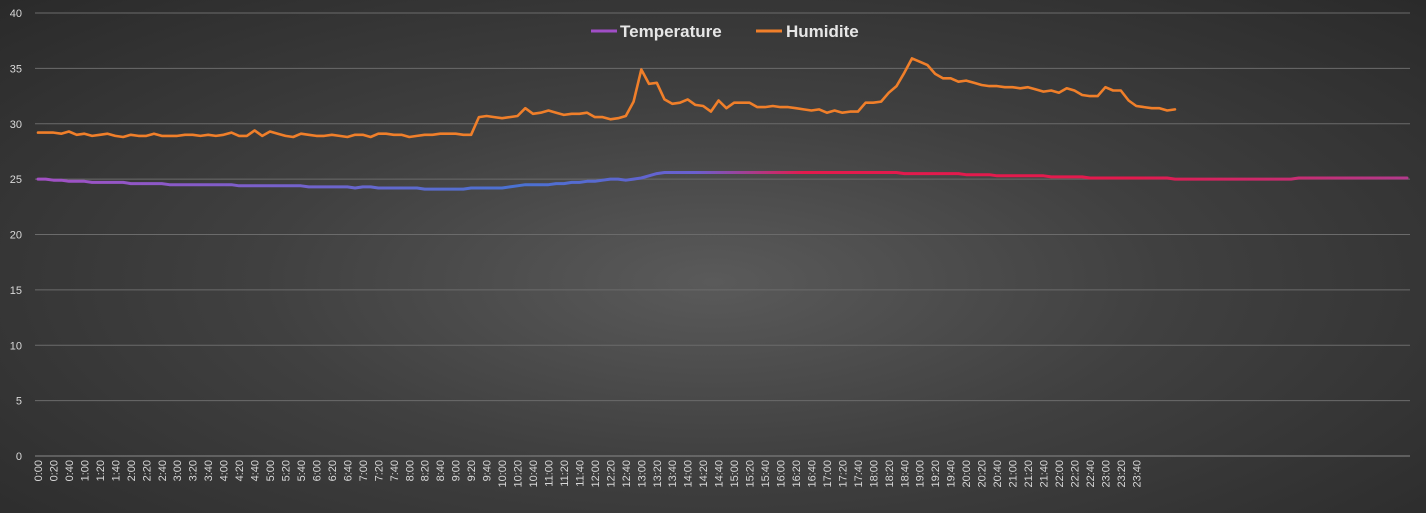 This screenshot has height=513, width=1426. Describe the element at coordinates (890, 474) in the screenshot. I see `x-tick-label: 18:20` at that location.